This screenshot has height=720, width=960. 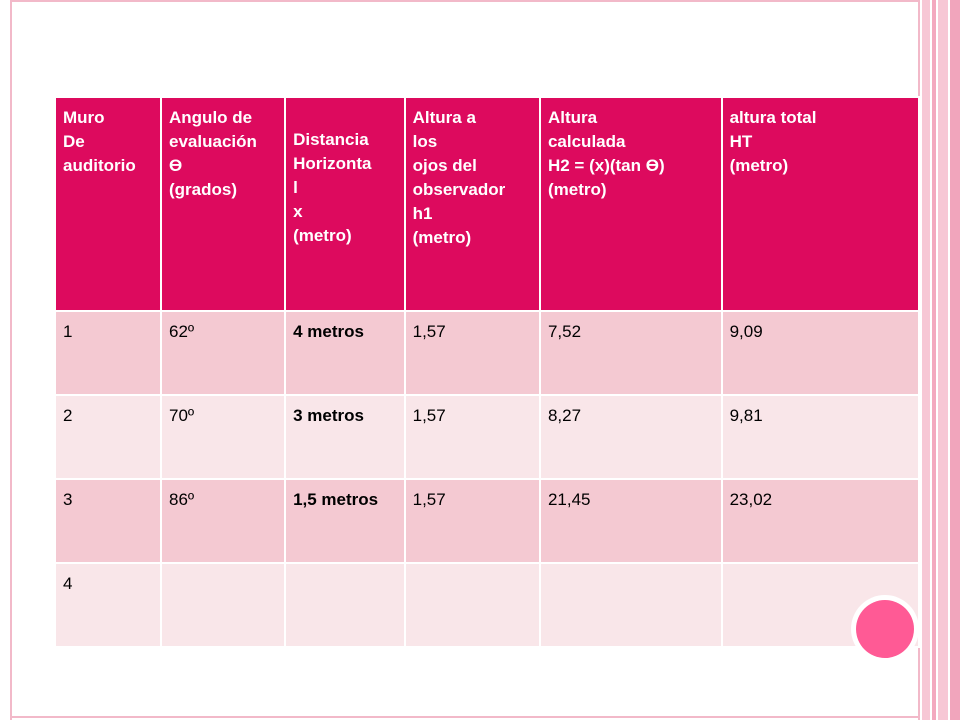 I want to click on cell-distancia, so click(x=345, y=605).